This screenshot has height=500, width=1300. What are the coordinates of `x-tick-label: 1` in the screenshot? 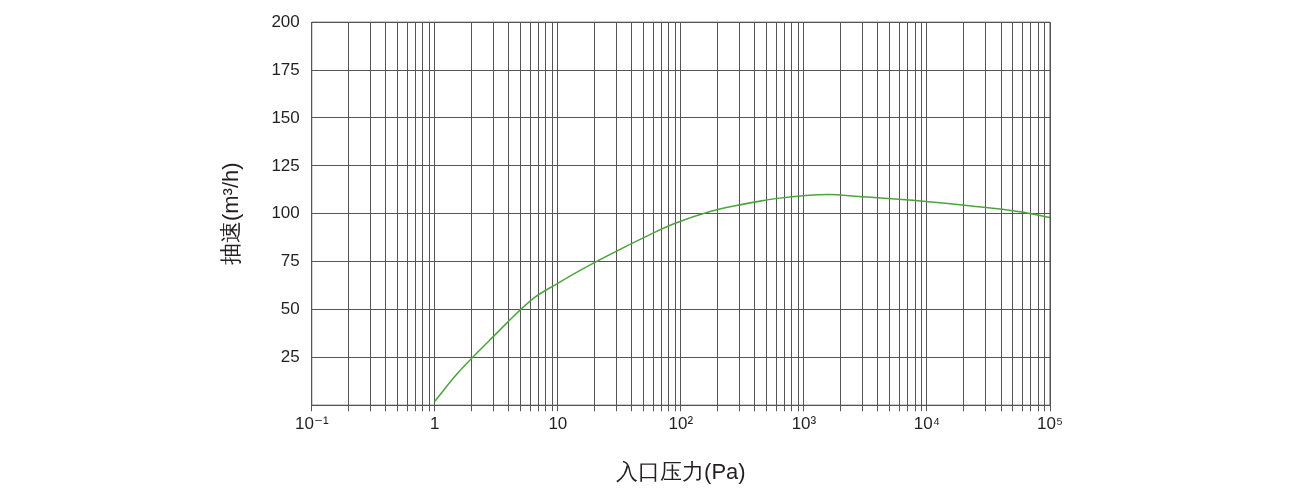 It's located at (435, 424).